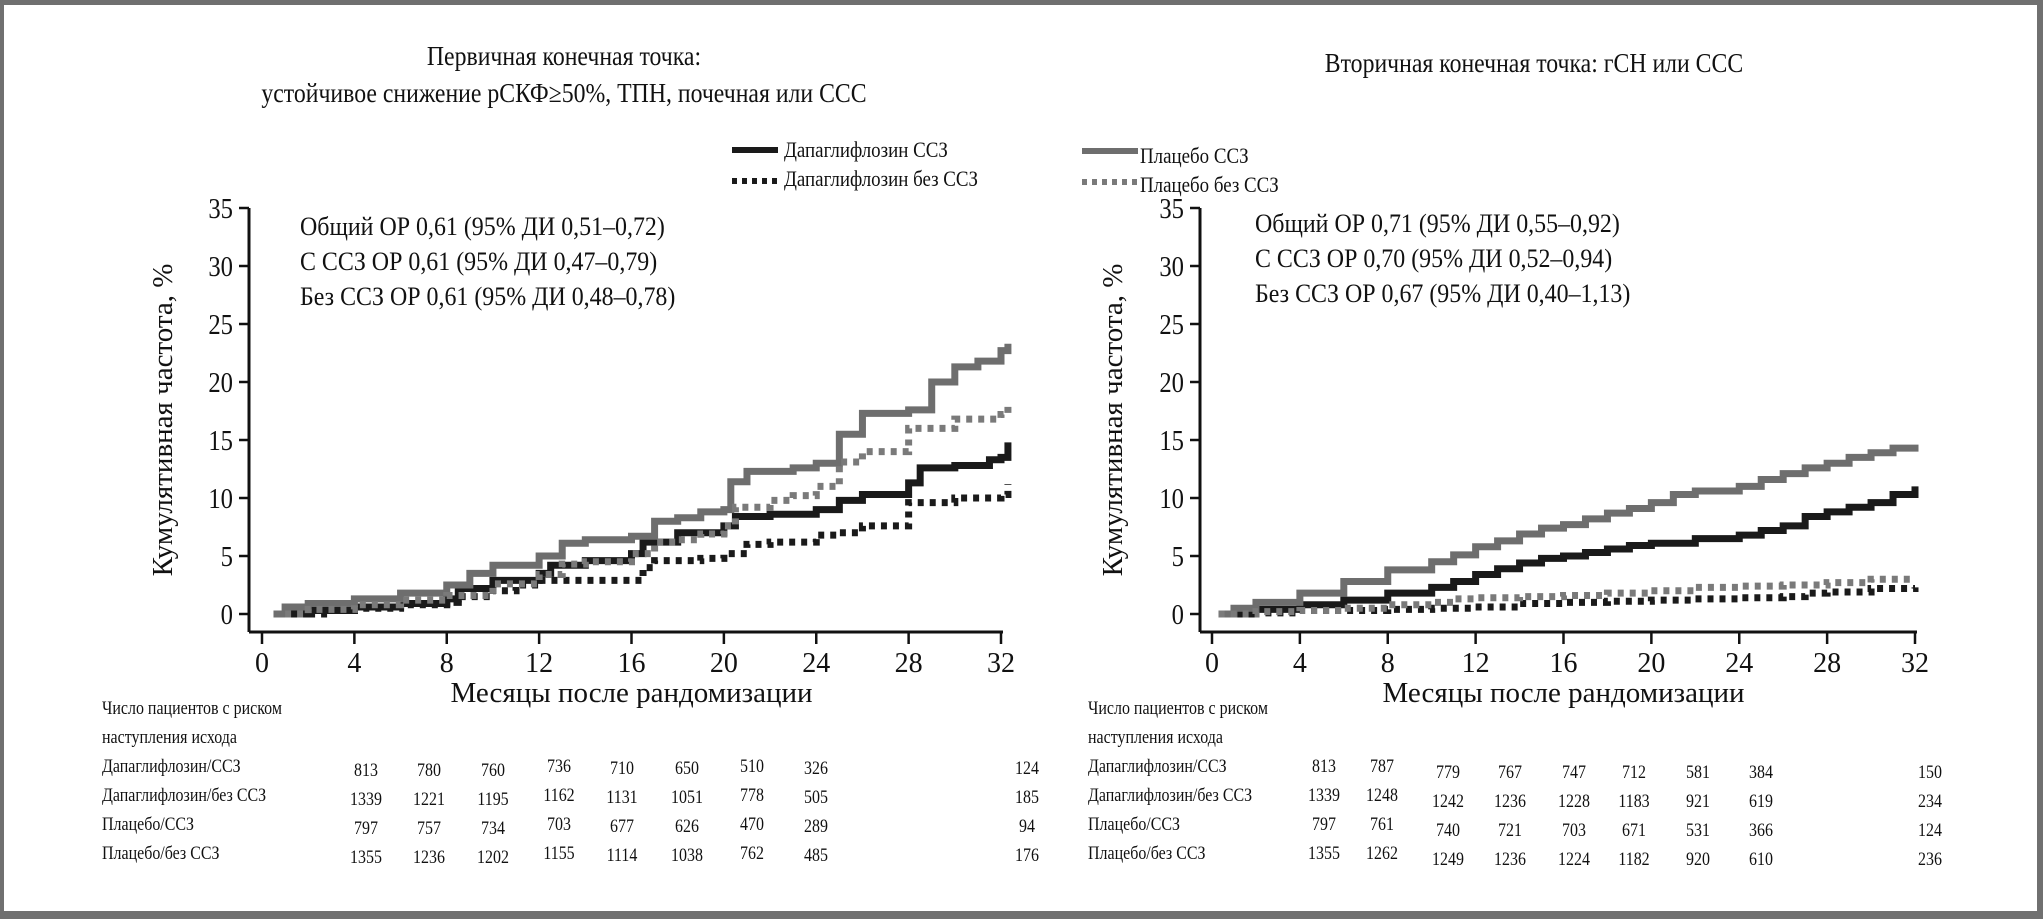  Describe the element at coordinates (479, 261) in the screenshot. I see `left-annotation-cvd: С ССЗ ОР 0,61 (95% ДИ 0,47–0,79)` at that location.